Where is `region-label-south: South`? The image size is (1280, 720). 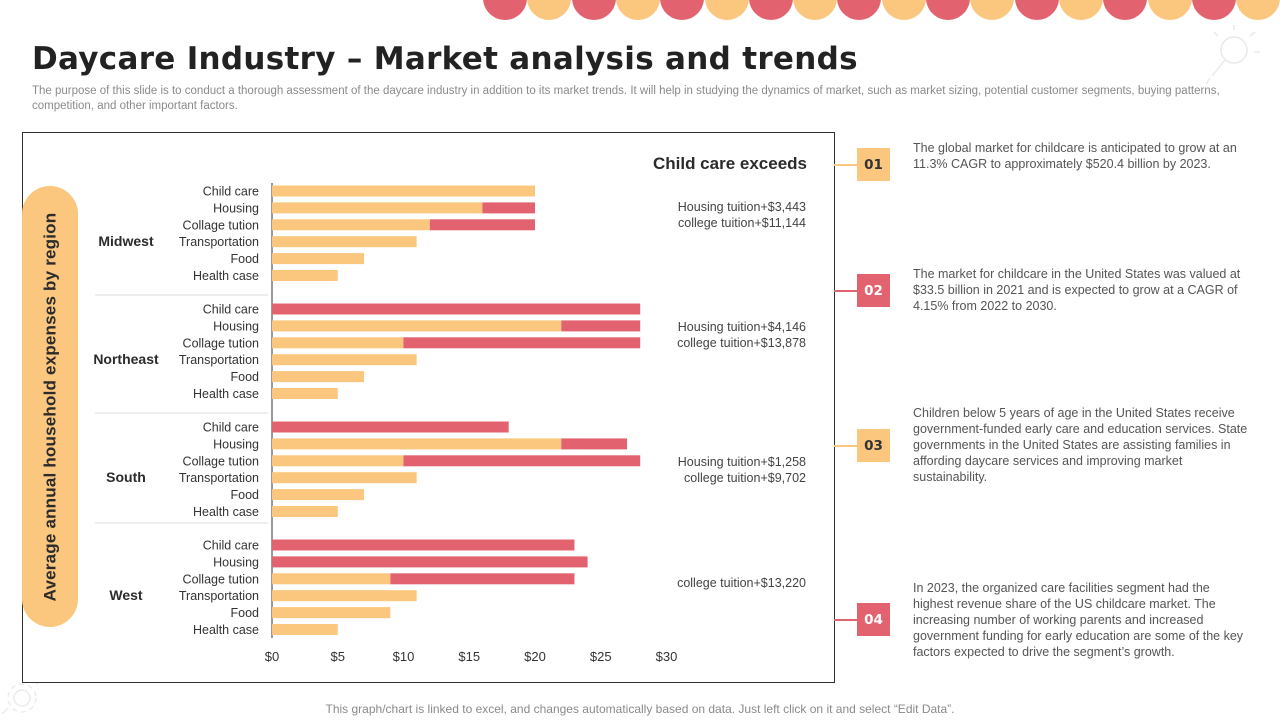
region-label-south: South is located at coordinates (126, 477).